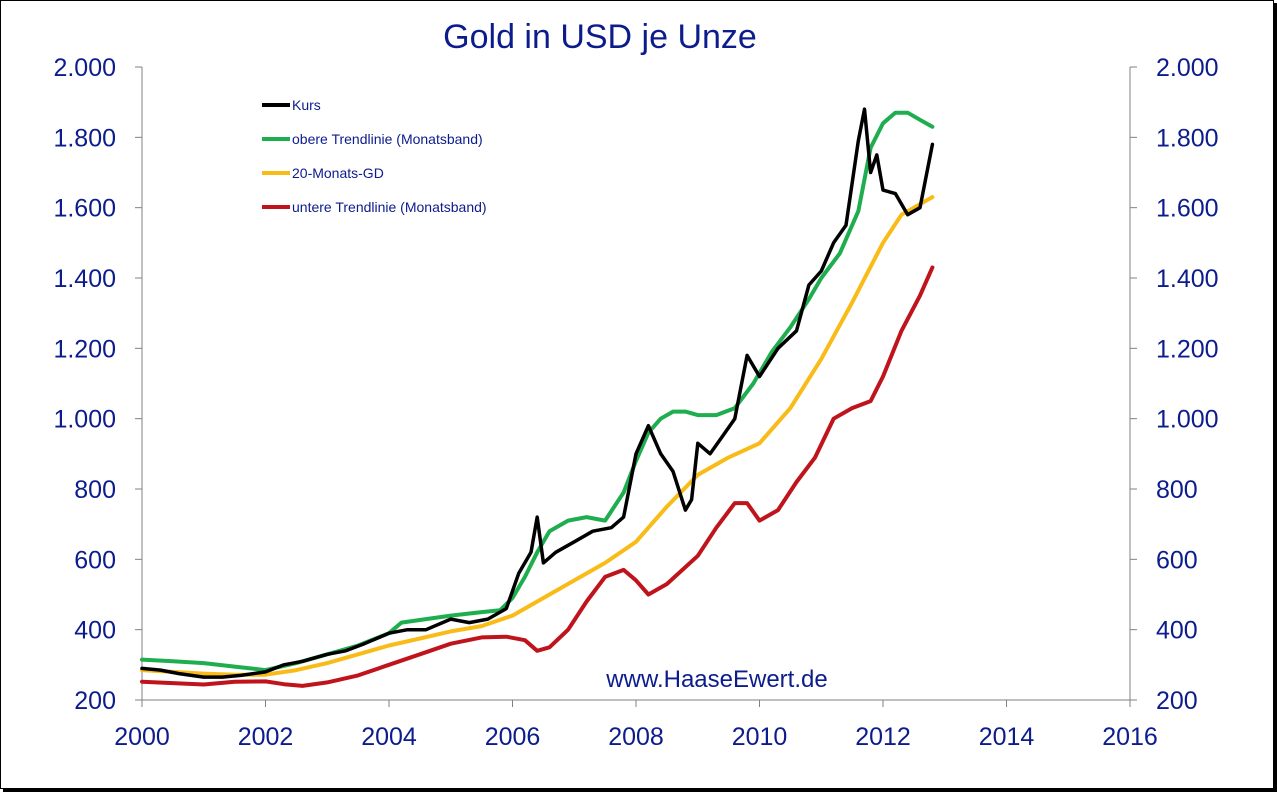 The width and height of the screenshot is (1277, 792). What do you see at coordinates (266, 737) in the screenshot?
I see `x-tick-label: 2002` at bounding box center [266, 737].